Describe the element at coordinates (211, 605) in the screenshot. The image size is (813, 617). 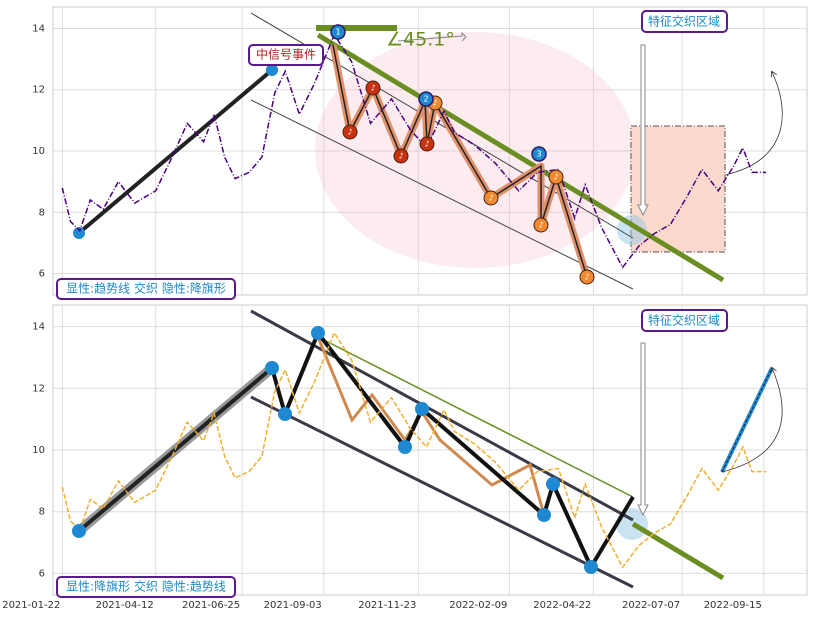
I see `x-tick-label: 2021-06-25` at that location.